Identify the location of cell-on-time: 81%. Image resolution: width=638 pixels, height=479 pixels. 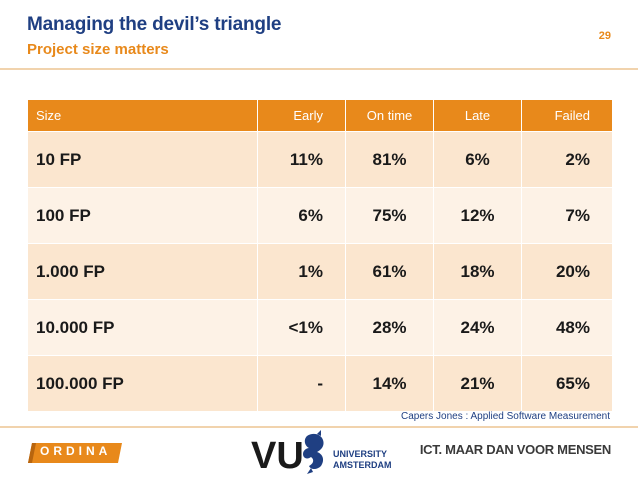
(389, 159).